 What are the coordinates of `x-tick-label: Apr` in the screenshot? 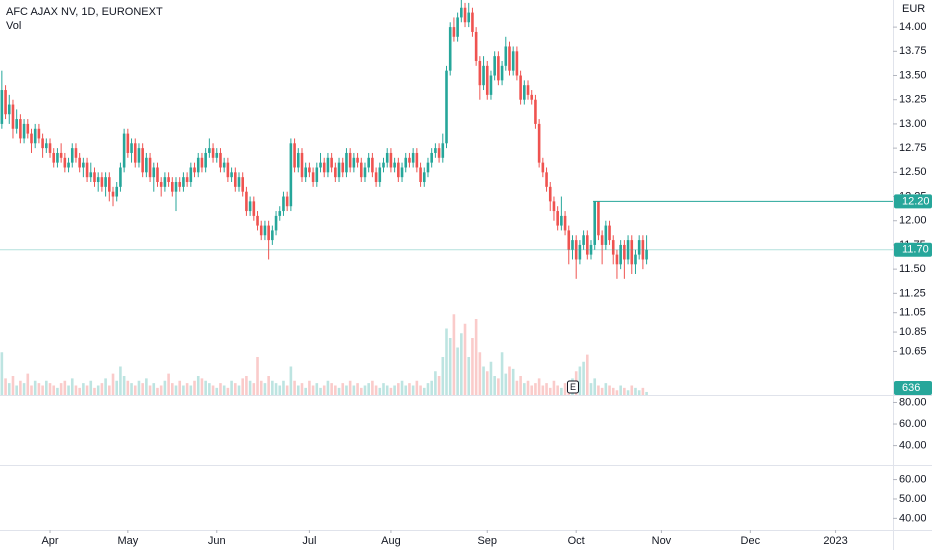 It's located at (49, 541).